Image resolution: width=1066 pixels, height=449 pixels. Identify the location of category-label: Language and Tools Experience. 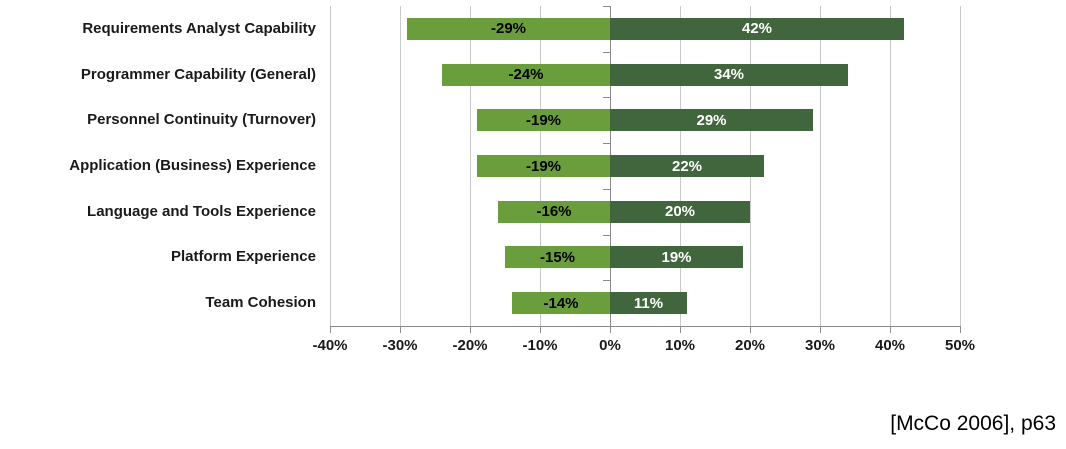
(201, 211).